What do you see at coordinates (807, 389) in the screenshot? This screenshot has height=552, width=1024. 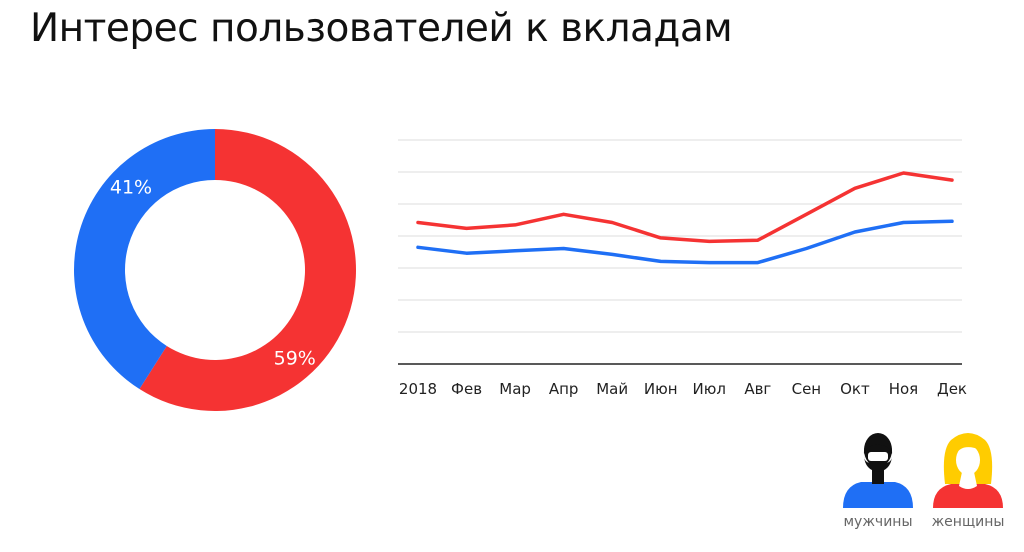 I see `x-tick-label: Сен` at bounding box center [807, 389].